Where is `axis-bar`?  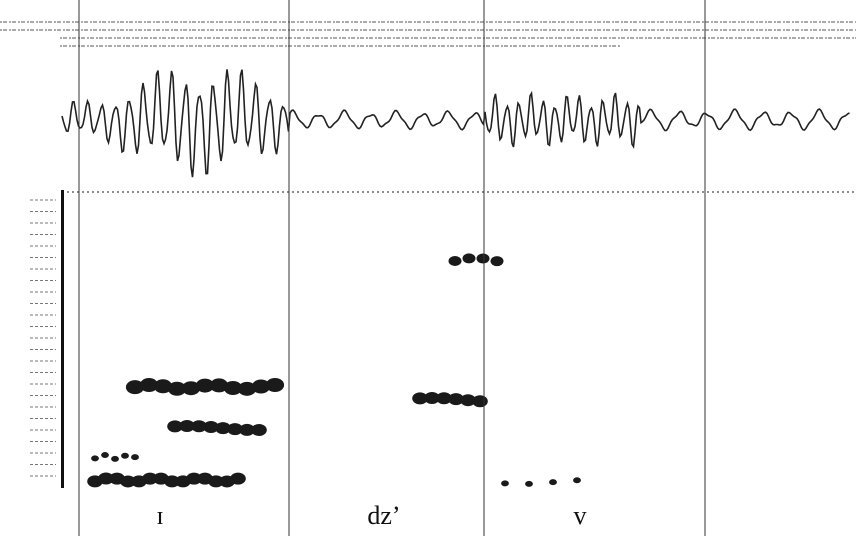 axis-bar is located at coordinates (62, 339).